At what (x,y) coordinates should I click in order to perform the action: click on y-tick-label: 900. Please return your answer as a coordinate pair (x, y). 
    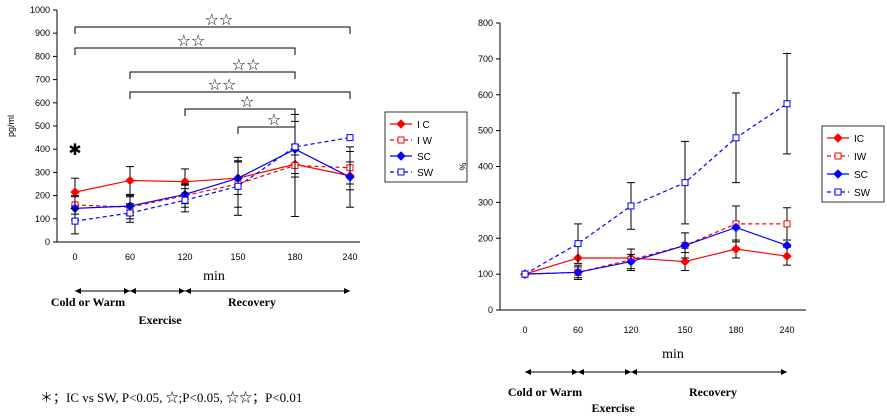
    Looking at the image, I should click on (42, 33).